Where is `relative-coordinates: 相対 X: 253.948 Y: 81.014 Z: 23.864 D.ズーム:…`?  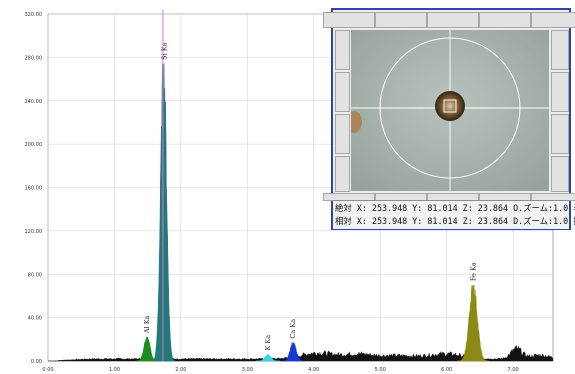
relative-coordinates: 相対 X: 253.948 Y: 81.014 Z: 23.864 D.ズーム:… is located at coordinates (455, 221).